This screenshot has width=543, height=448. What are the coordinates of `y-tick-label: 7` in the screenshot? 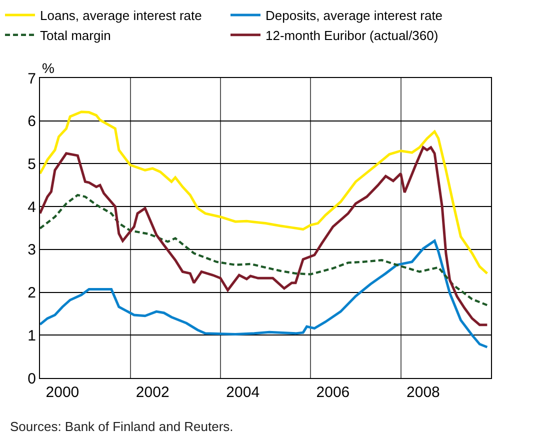 It's located at (32, 79).